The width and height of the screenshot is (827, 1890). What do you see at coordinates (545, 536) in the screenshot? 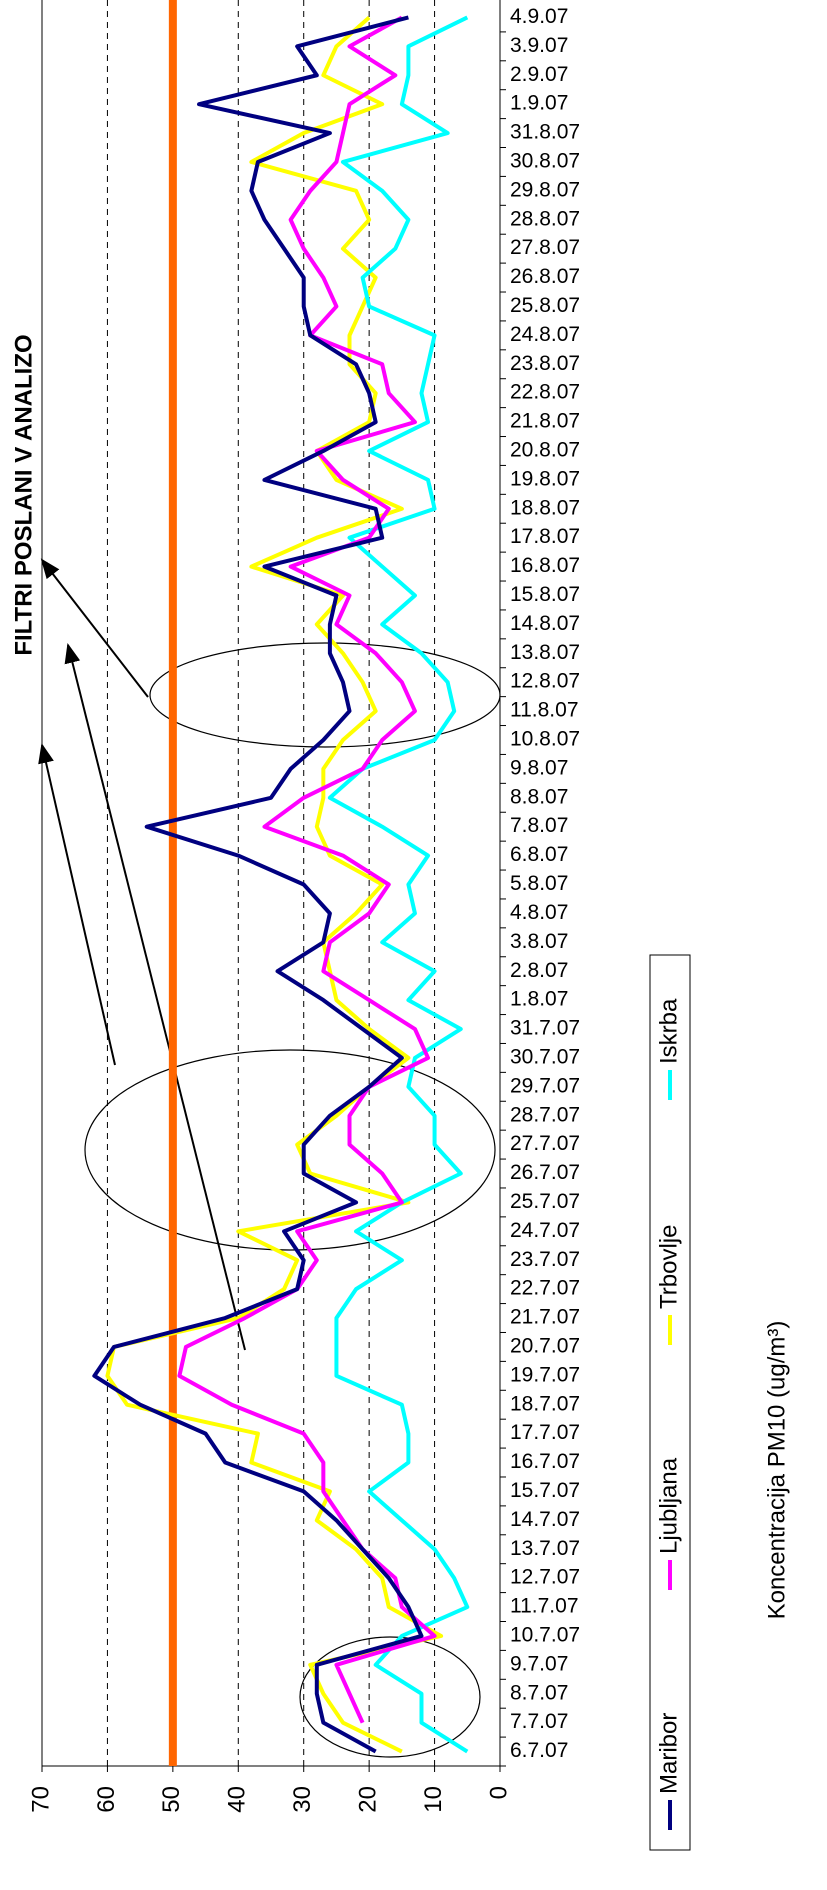
I see `x-tick-label: 17.8.07` at bounding box center [545, 536].